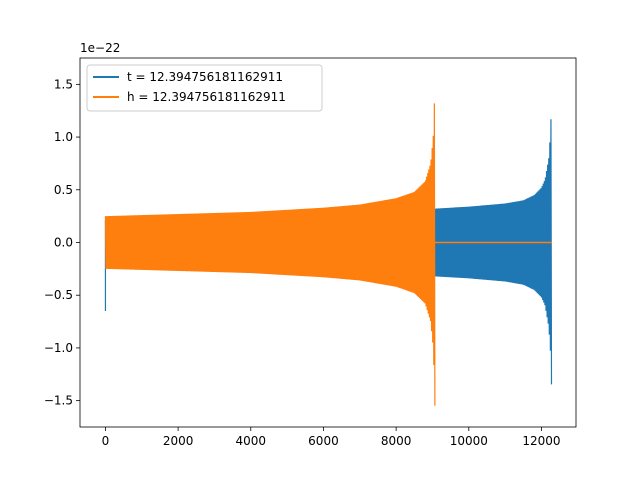 The image size is (640, 480). Describe the element at coordinates (63, 84) in the screenshot. I see `y-tick-label: 1.5` at that location.